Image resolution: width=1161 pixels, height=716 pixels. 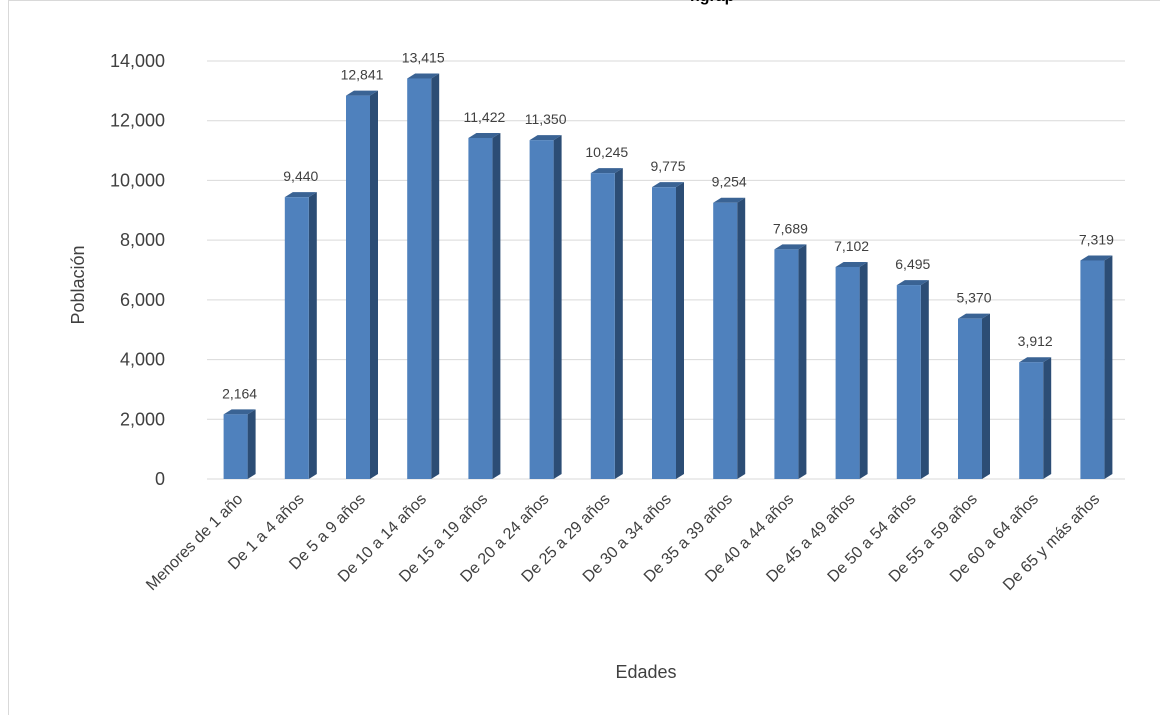 What do you see at coordinates (1035, 341) in the screenshot?
I see `data-label: 3,912` at bounding box center [1035, 341].